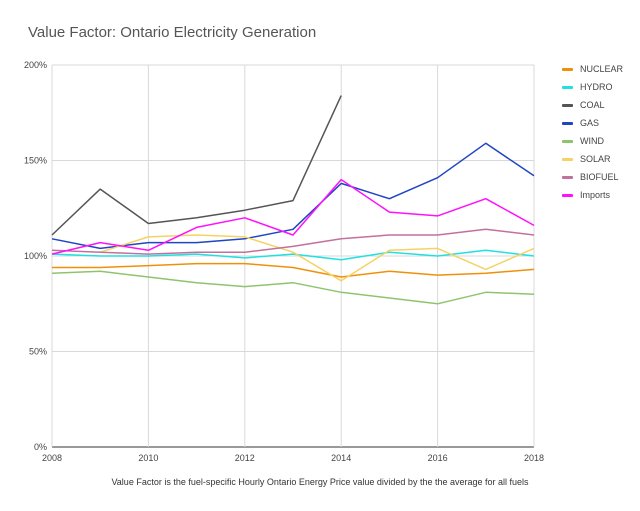 Image resolution: width=640 pixels, height=511 pixels. Describe the element at coordinates (599, 177) in the screenshot. I see `legend-label: BIOFUEL` at that location.